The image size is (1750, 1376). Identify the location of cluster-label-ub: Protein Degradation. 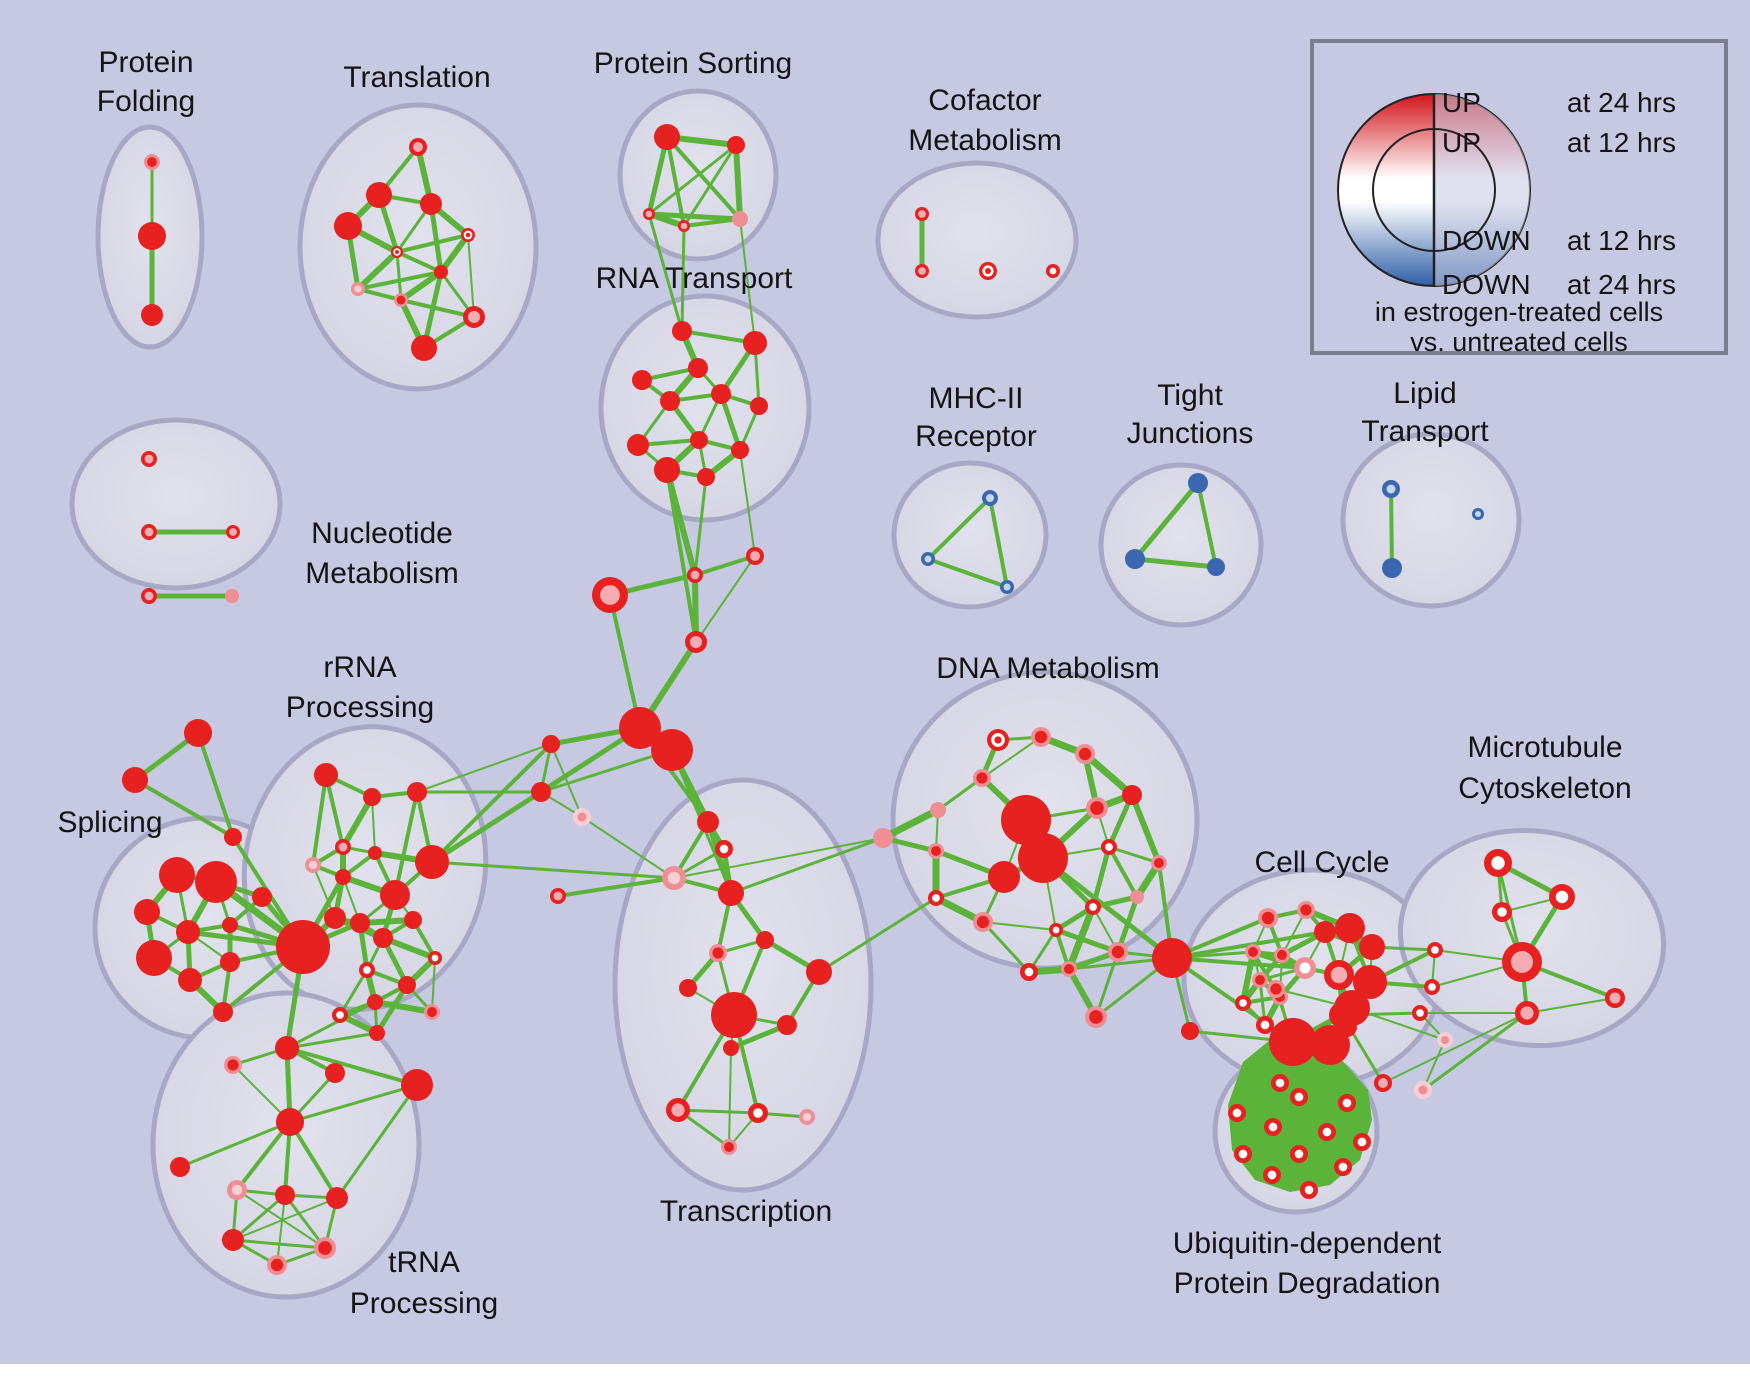
(1307, 1283).